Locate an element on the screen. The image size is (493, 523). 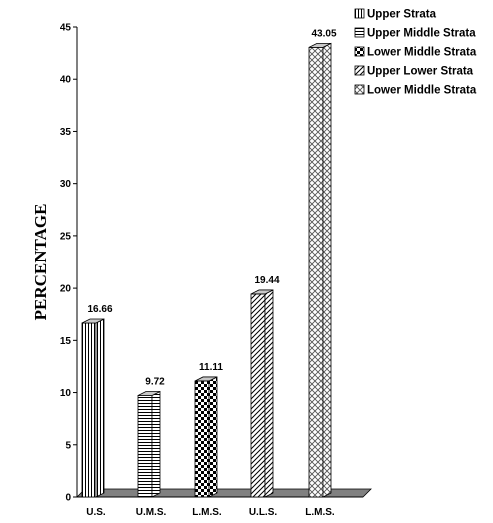
y-axis-label: PERCENTAGE is located at coordinates (40, 262).